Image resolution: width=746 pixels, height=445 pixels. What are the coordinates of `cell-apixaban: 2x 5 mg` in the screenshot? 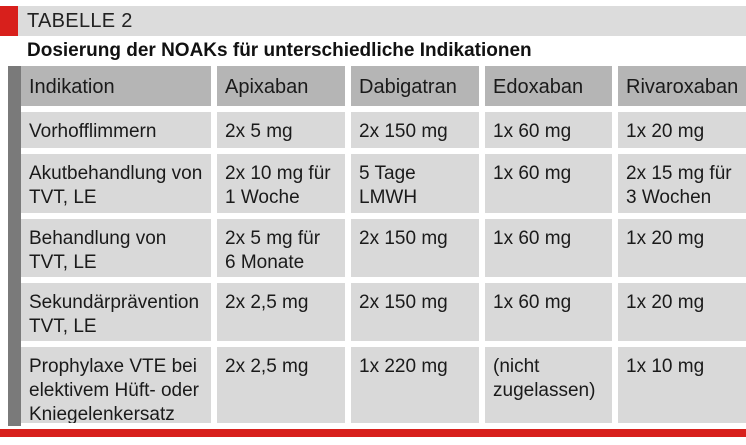 It's located at (278, 130).